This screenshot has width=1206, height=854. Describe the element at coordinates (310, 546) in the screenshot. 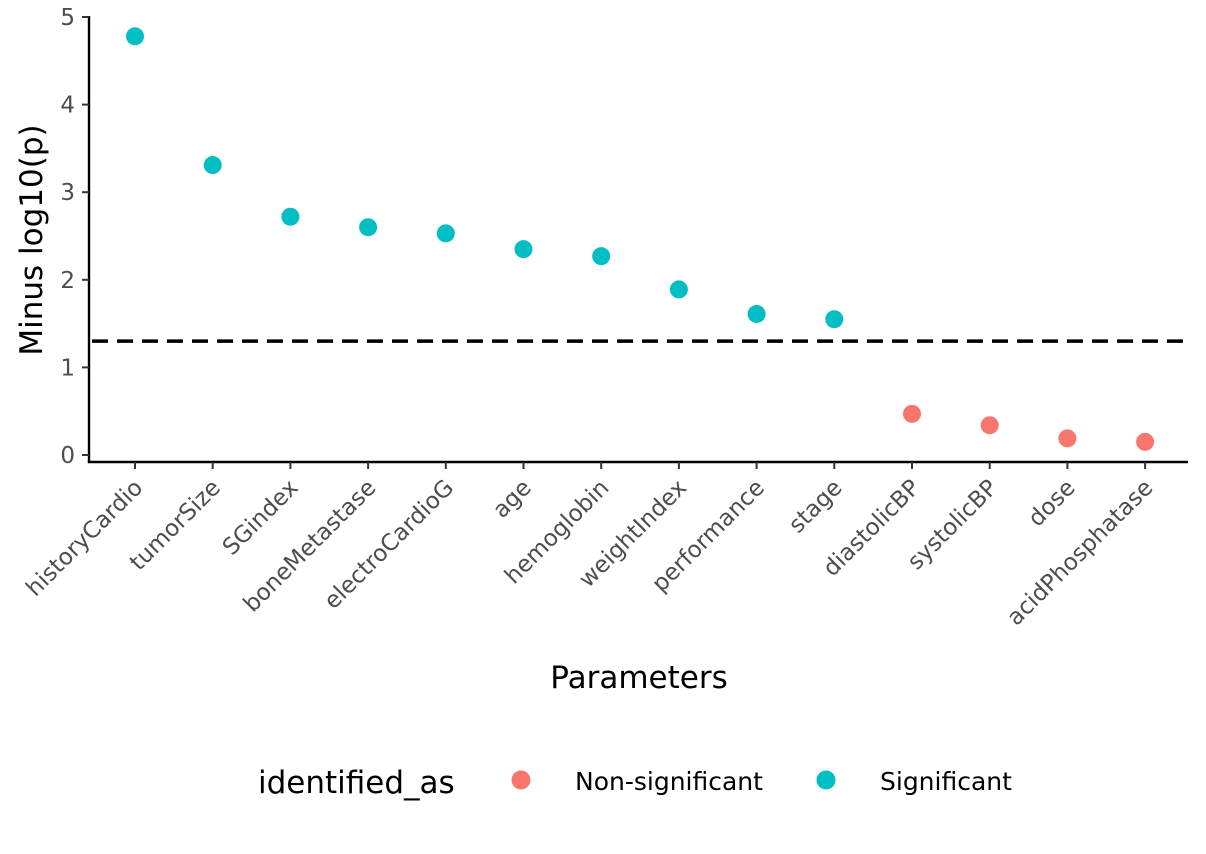

I see `x-tick-label: boneMetastase` at that location.